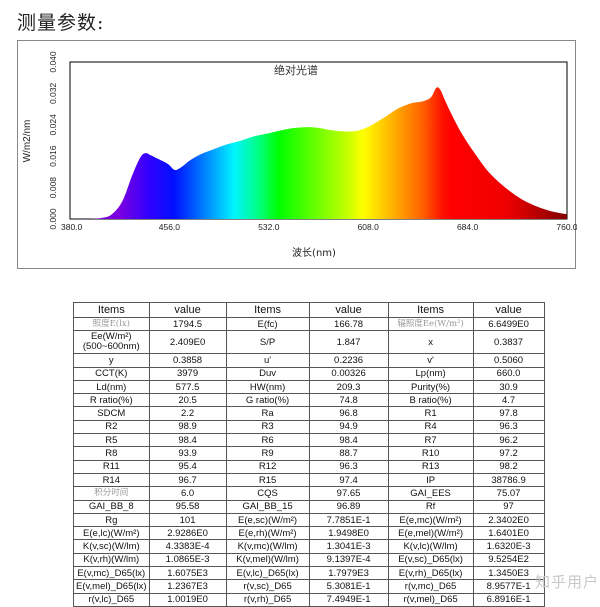 The width and height of the screenshot is (600, 607). What do you see at coordinates (430, 493) in the screenshot?
I see `item-label: GAI_EES` at bounding box center [430, 493].